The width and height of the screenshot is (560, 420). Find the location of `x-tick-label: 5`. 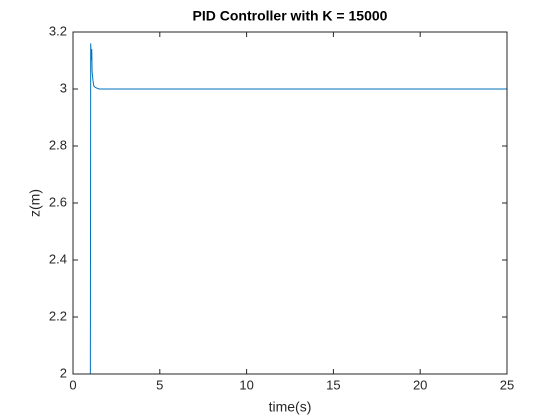

x-tick-label: 5 is located at coordinates (159, 384).